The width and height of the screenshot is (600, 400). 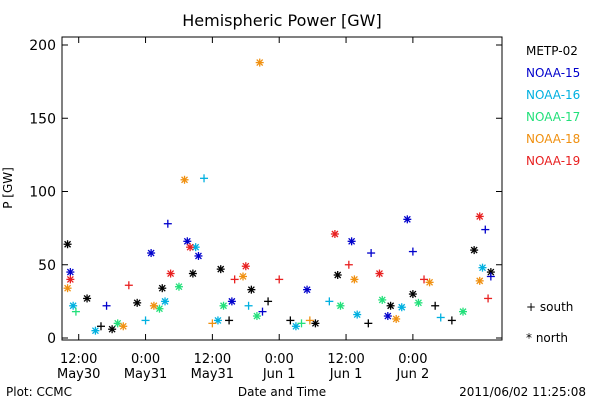 What do you see at coordinates (39, 392) in the screenshot?
I see `plot-credit: Plot: CCMC` at bounding box center [39, 392].